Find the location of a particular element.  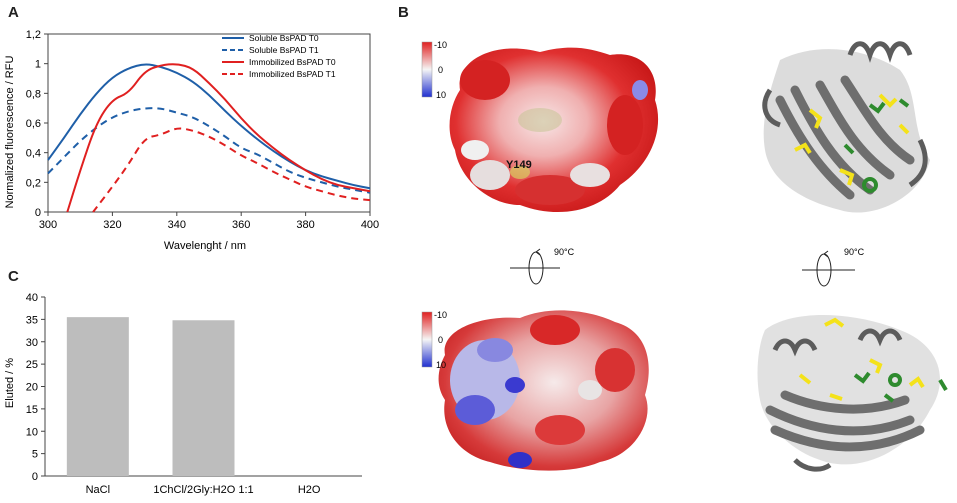

chart-a-x-tick-label: 360 is located at coordinates (241, 225).